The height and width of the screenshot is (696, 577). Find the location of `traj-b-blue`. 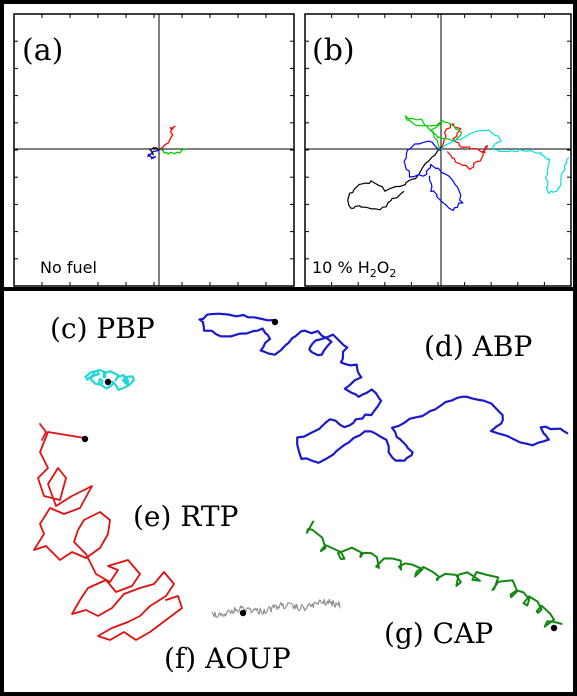

traj-b-blue is located at coordinates (433, 176).